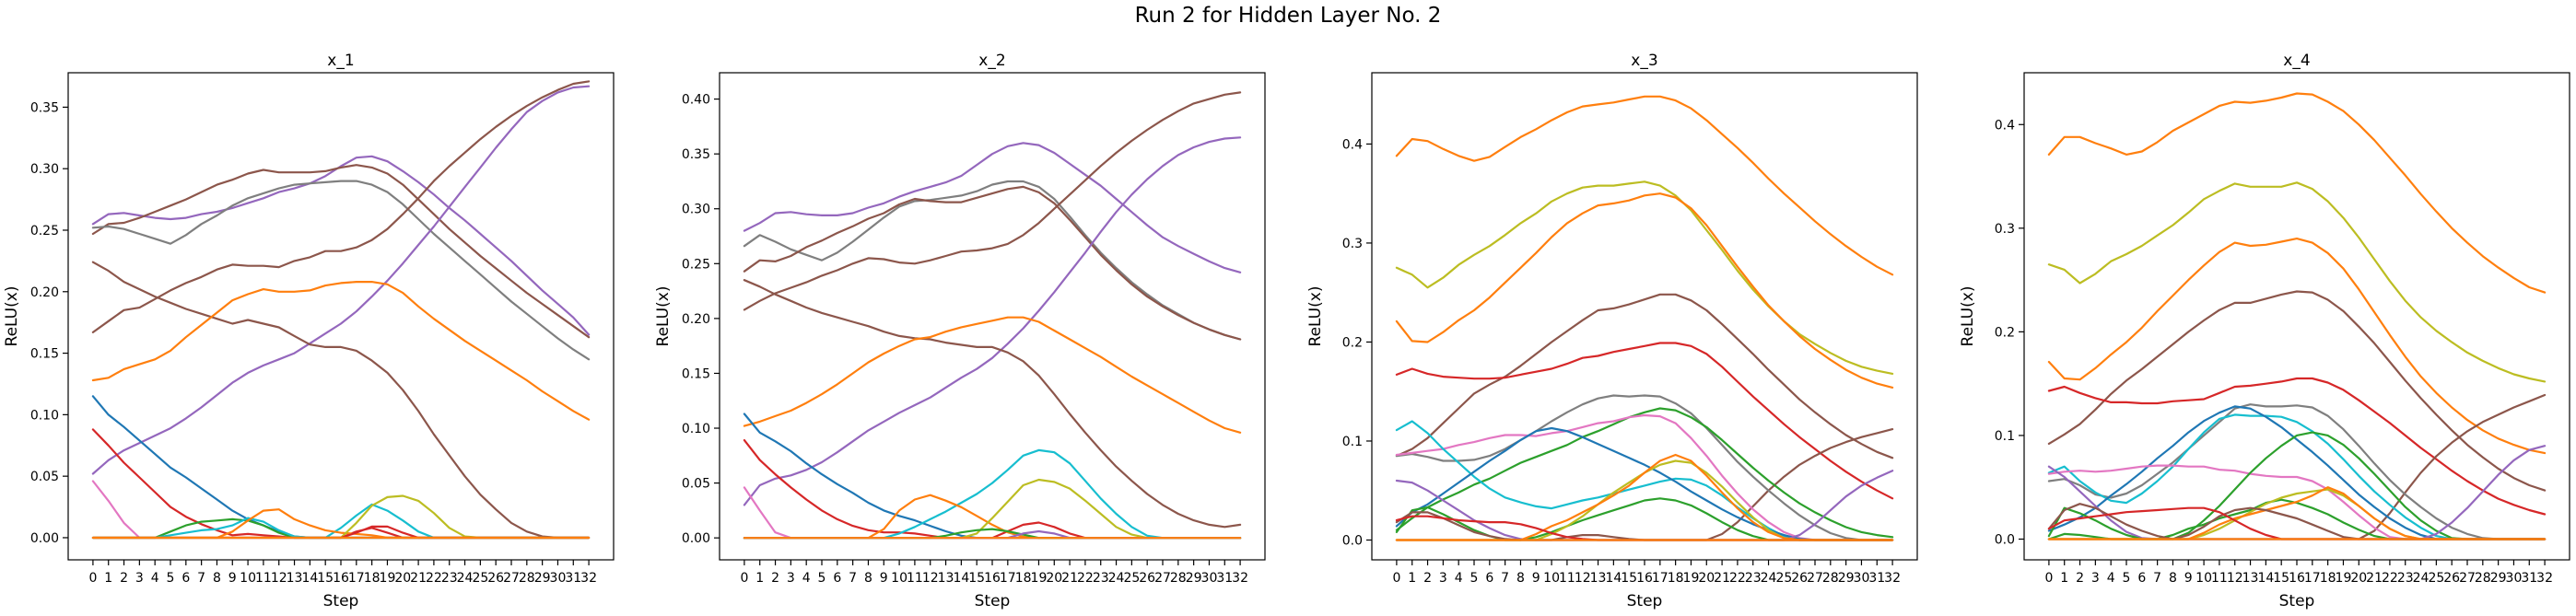 The image size is (2576, 616). I want to click on x-tick-label: 2, so click(124, 578).